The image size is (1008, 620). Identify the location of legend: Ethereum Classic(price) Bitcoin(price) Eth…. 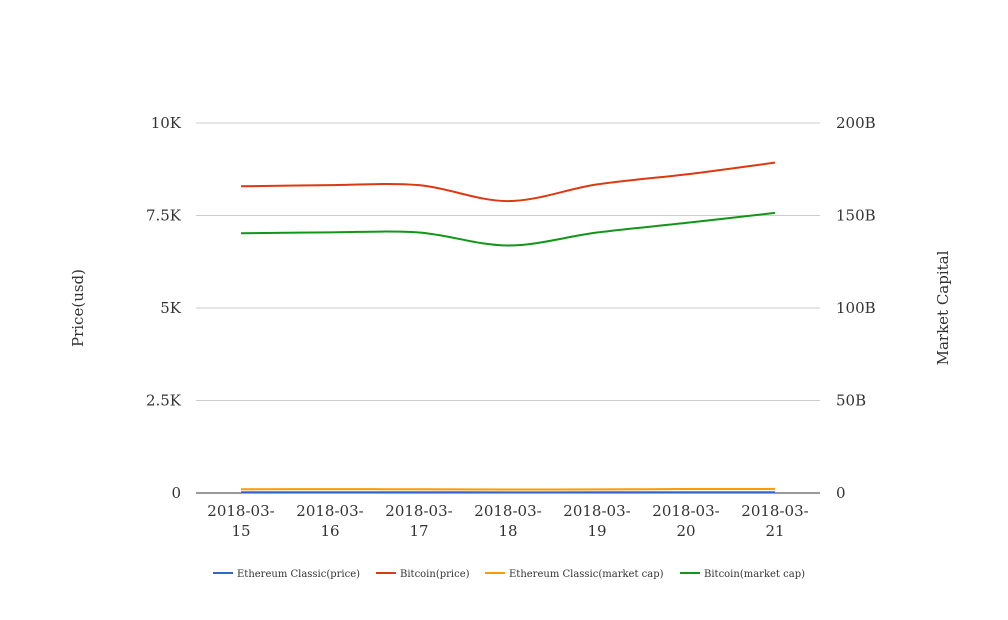
(509, 574).